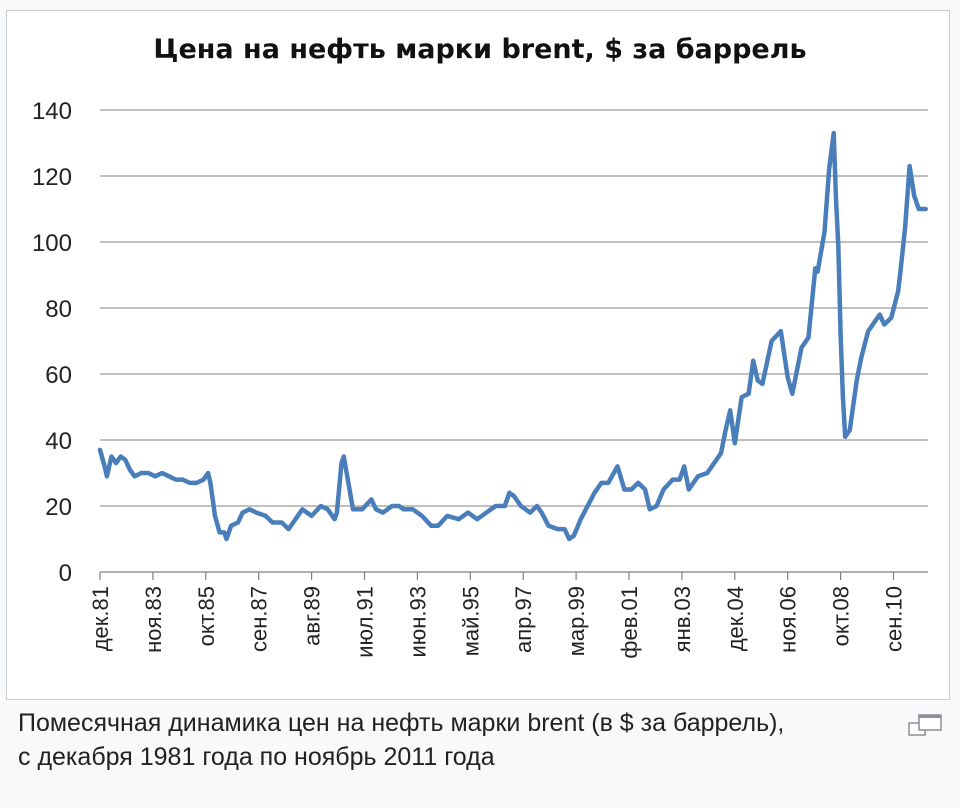 The width and height of the screenshot is (960, 808). Describe the element at coordinates (259, 619) in the screenshot. I see `x-tick-label: сен.87` at that location.